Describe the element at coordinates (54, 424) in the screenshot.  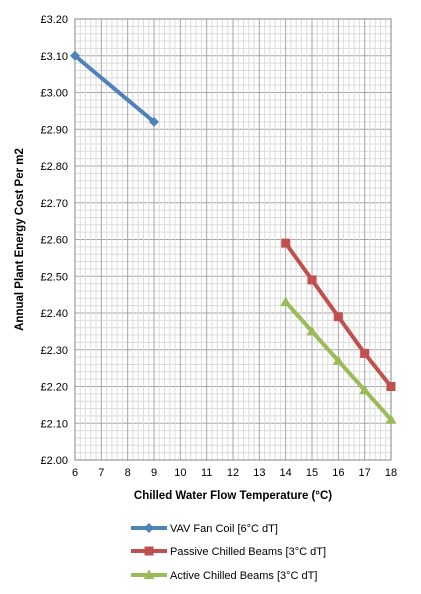
I see `y-tick-label: £2.10` at that location.